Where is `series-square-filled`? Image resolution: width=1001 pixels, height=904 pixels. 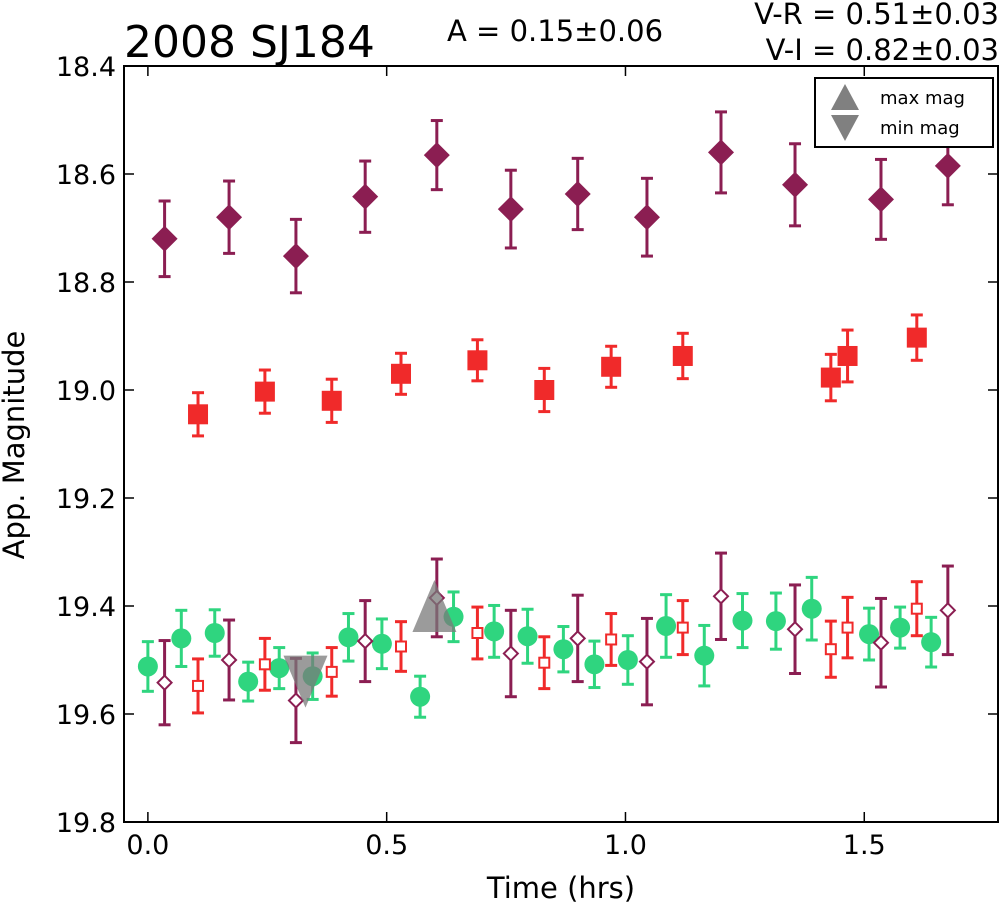 series-square-filled is located at coordinates (557, 375).